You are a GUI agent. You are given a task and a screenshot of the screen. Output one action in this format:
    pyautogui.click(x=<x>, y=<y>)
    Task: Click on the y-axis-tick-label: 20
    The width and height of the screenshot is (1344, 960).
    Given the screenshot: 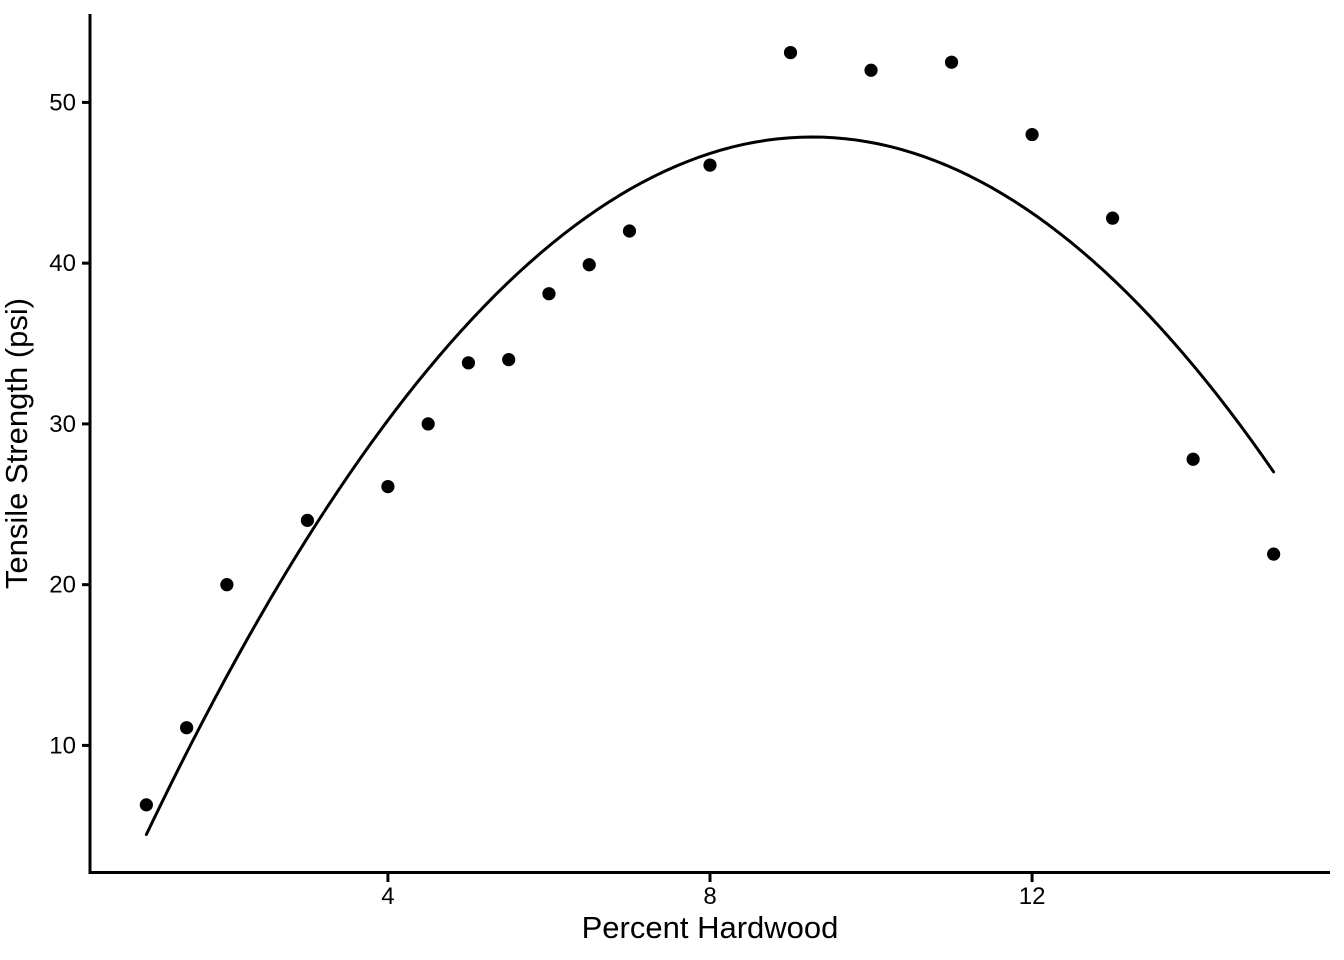 What is the action you would take?
    pyautogui.click(x=62, y=585)
    